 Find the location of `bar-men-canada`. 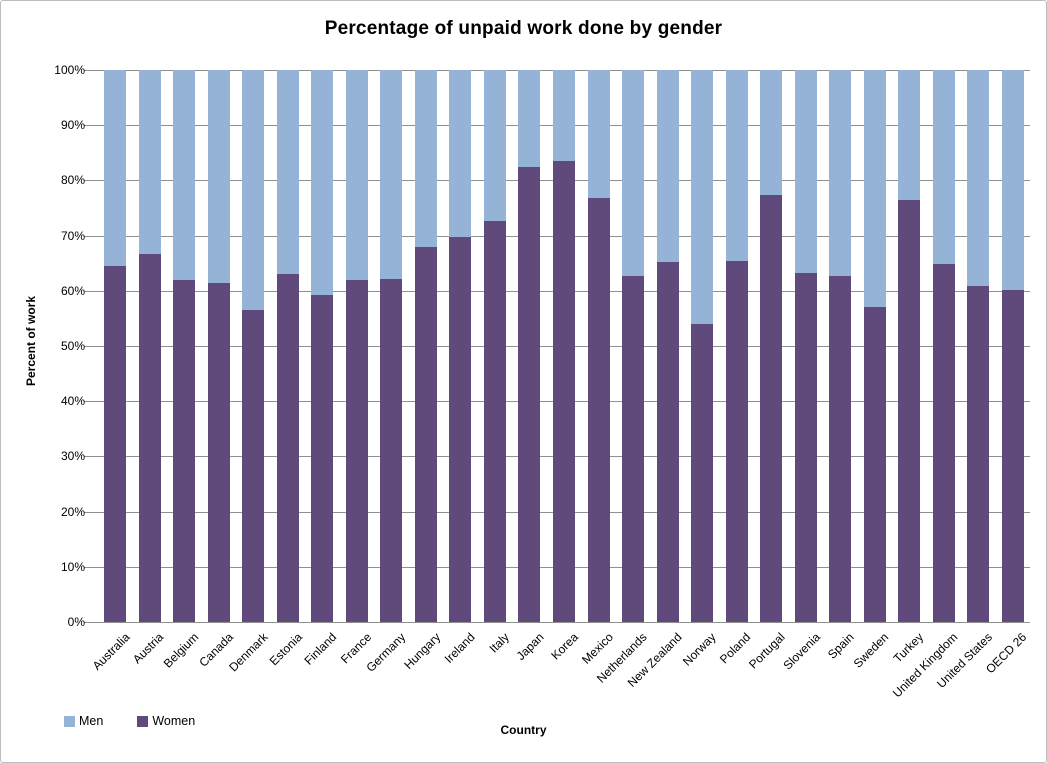

bar-men-canada is located at coordinates (218, 177).